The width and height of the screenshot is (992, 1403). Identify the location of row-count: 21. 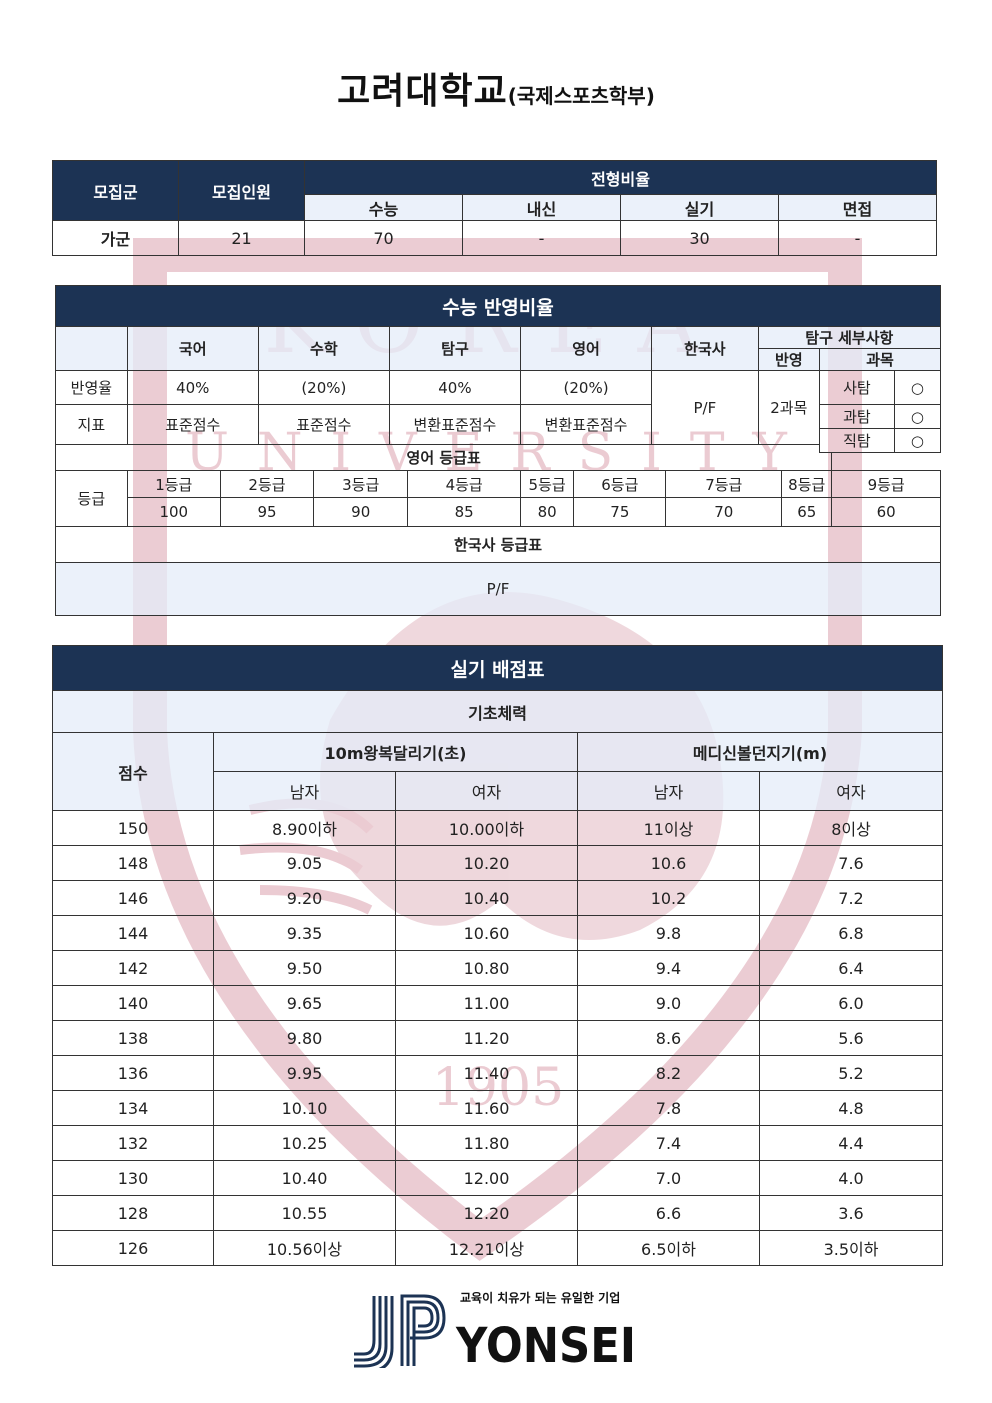
(241, 238).